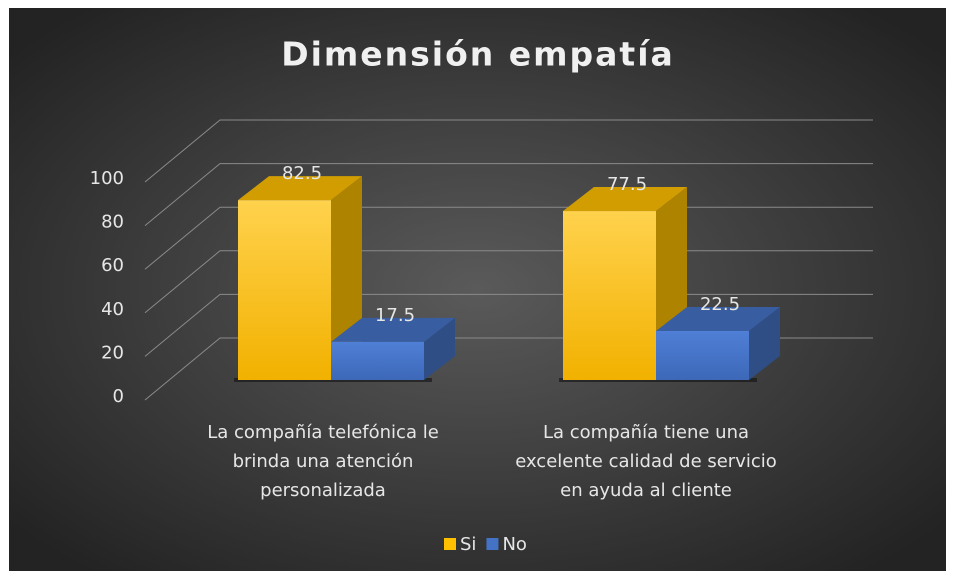 This screenshot has width=956, height=580. What do you see at coordinates (112, 352) in the screenshot?
I see `y-tick-label: 20` at bounding box center [112, 352].